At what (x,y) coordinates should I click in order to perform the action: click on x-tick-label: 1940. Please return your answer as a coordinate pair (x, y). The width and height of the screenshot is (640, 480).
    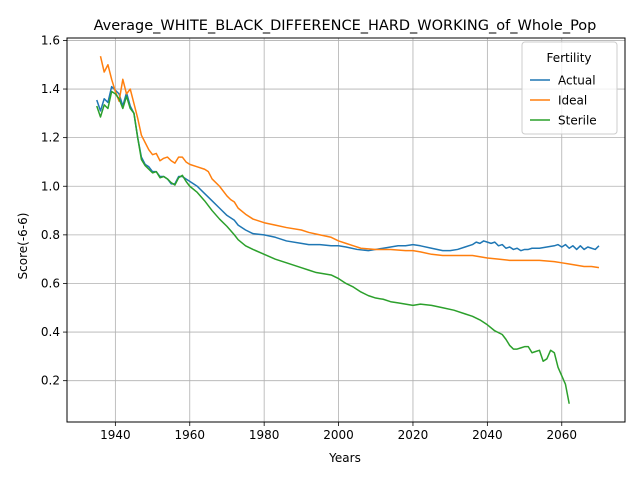
    Looking at the image, I should click on (115, 435).